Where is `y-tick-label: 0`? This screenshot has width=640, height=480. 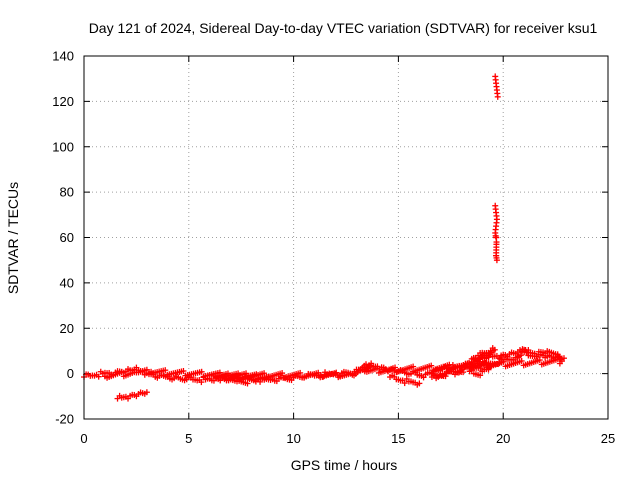
y-tick-label: 0 is located at coordinates (70, 373).